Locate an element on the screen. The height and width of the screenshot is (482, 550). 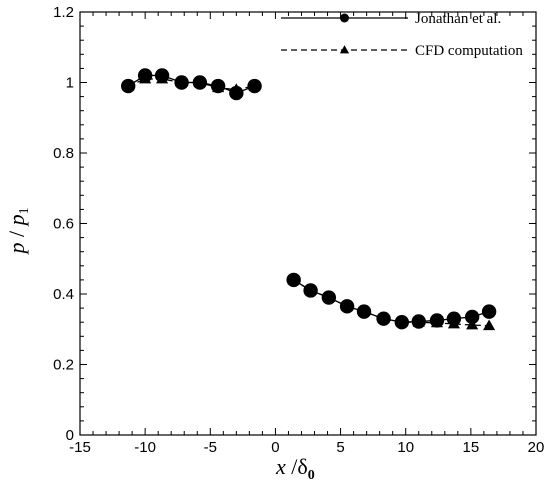
y-tick-label: 0.2 is located at coordinates (63, 365).